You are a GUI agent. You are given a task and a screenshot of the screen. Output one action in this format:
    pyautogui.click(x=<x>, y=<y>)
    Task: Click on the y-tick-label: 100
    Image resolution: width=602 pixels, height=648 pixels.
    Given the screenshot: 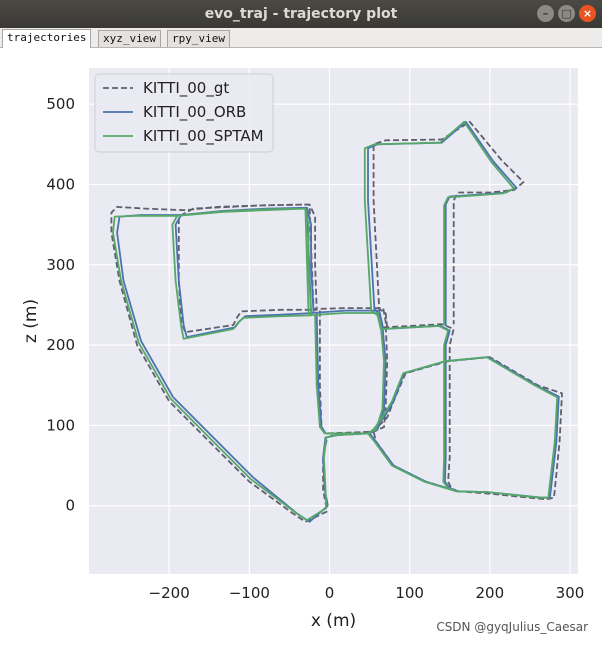 What is the action you would take?
    pyautogui.click(x=60, y=425)
    